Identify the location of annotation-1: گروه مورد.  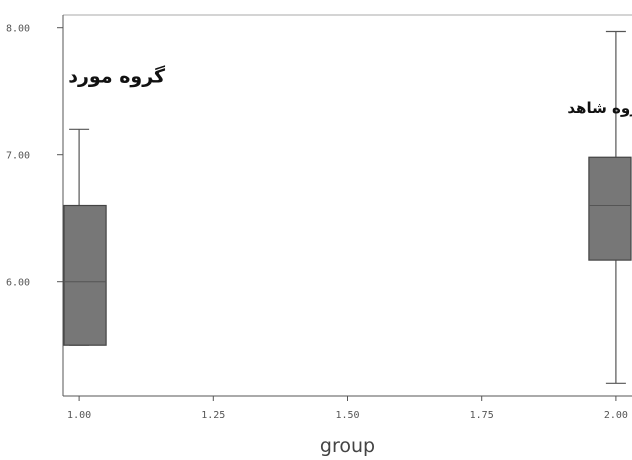
(117, 75).